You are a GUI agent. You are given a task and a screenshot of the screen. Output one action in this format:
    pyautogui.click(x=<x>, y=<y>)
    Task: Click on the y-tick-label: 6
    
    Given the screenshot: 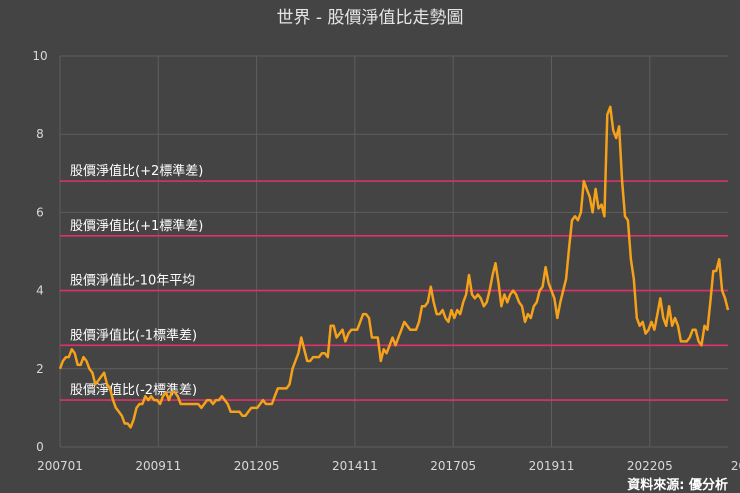 What is the action you would take?
    pyautogui.click(x=40, y=212)
    